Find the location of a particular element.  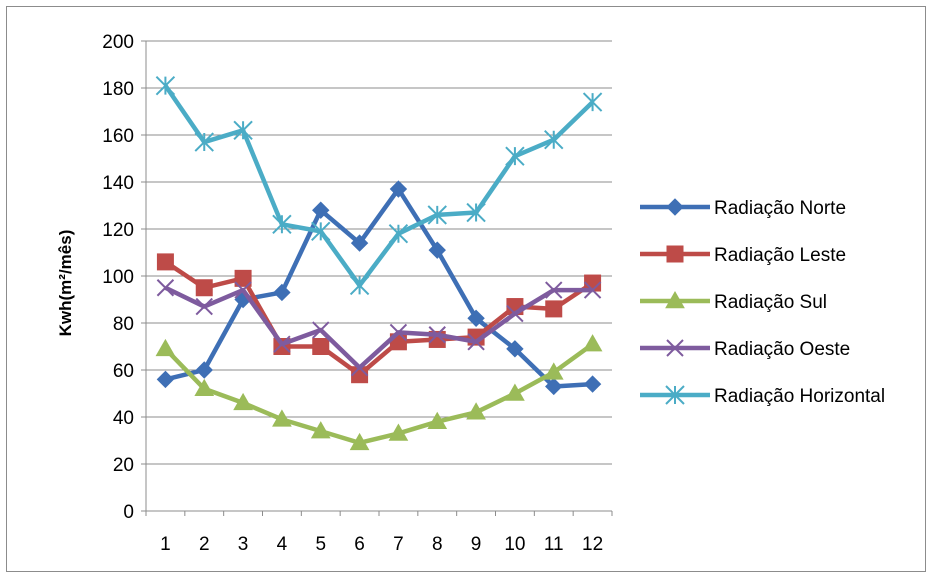

series-square is located at coordinates (379, 318).